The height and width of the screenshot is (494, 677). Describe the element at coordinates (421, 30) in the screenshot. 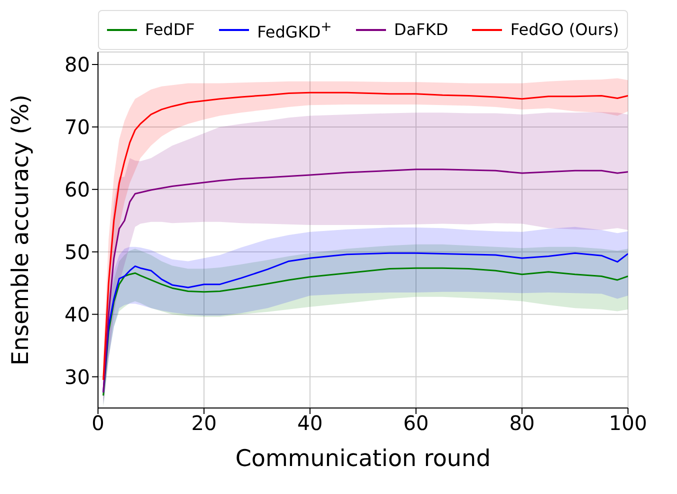

I see `legend-label: DaFKD` at that location.